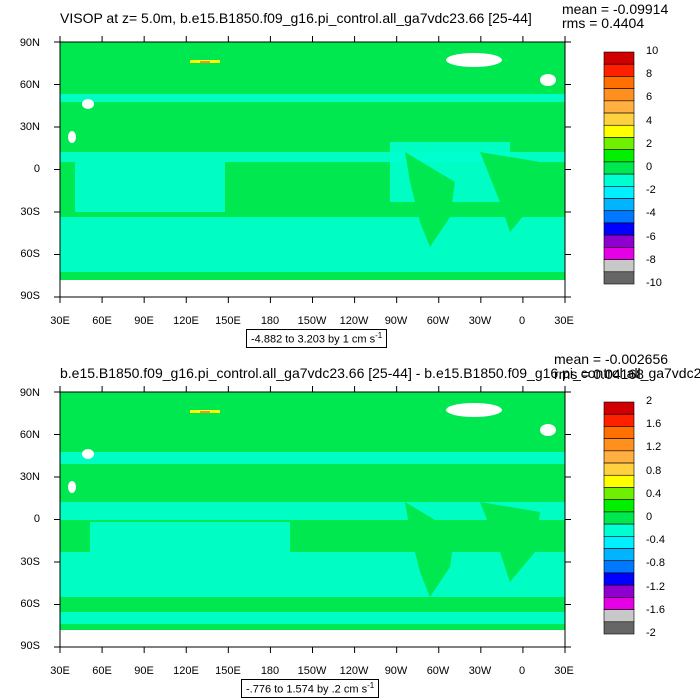  I want to click on chart1-ylabel: 60N, so click(29, 85).